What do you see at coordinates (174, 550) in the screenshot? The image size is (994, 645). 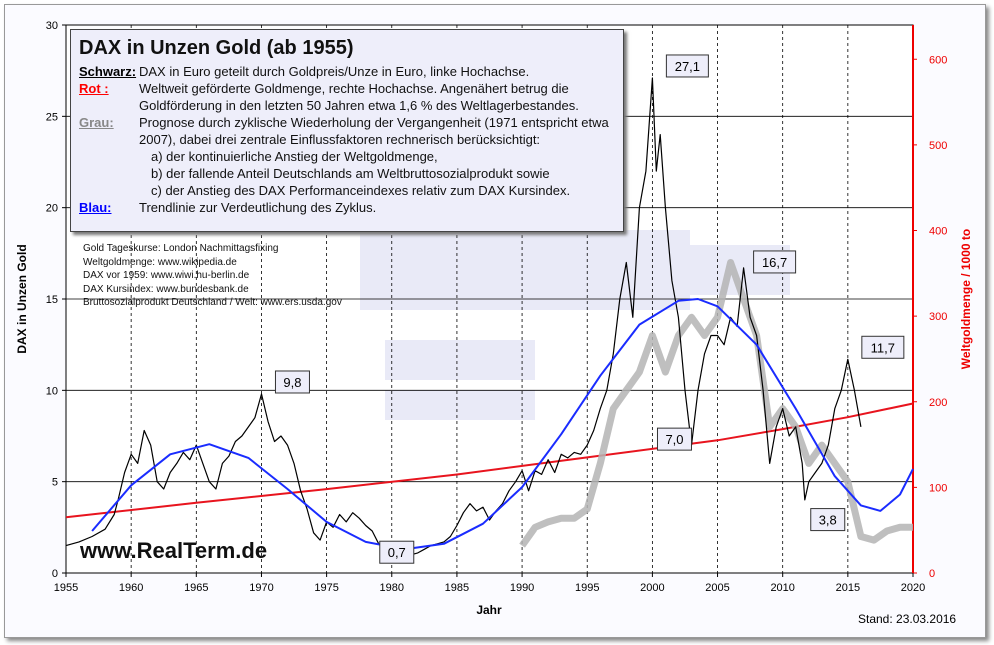 I see `site-label: www.RealTerm.de` at bounding box center [174, 550].